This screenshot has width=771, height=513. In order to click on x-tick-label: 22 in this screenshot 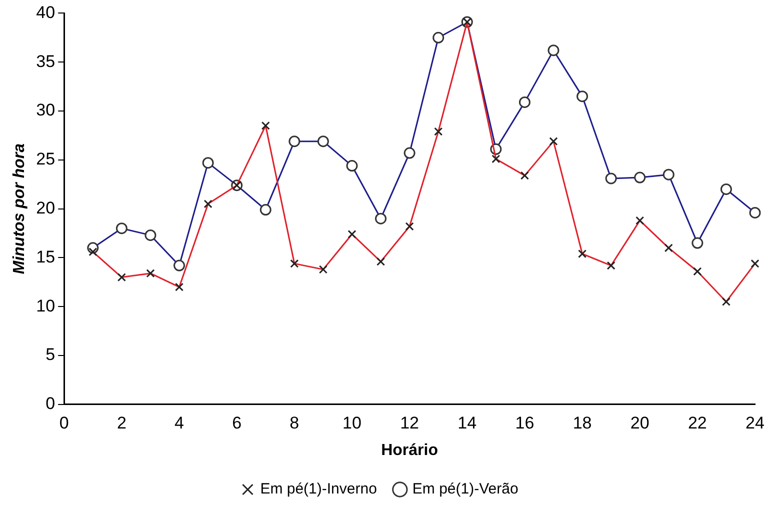, I will do `click(697, 422)`.